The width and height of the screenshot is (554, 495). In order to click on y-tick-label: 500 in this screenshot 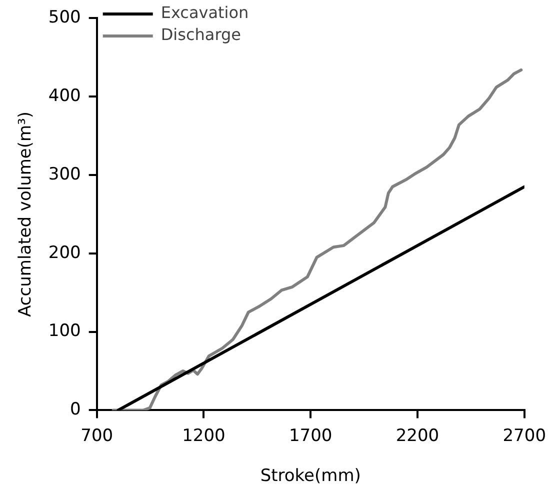, I will do `click(64, 18)`.